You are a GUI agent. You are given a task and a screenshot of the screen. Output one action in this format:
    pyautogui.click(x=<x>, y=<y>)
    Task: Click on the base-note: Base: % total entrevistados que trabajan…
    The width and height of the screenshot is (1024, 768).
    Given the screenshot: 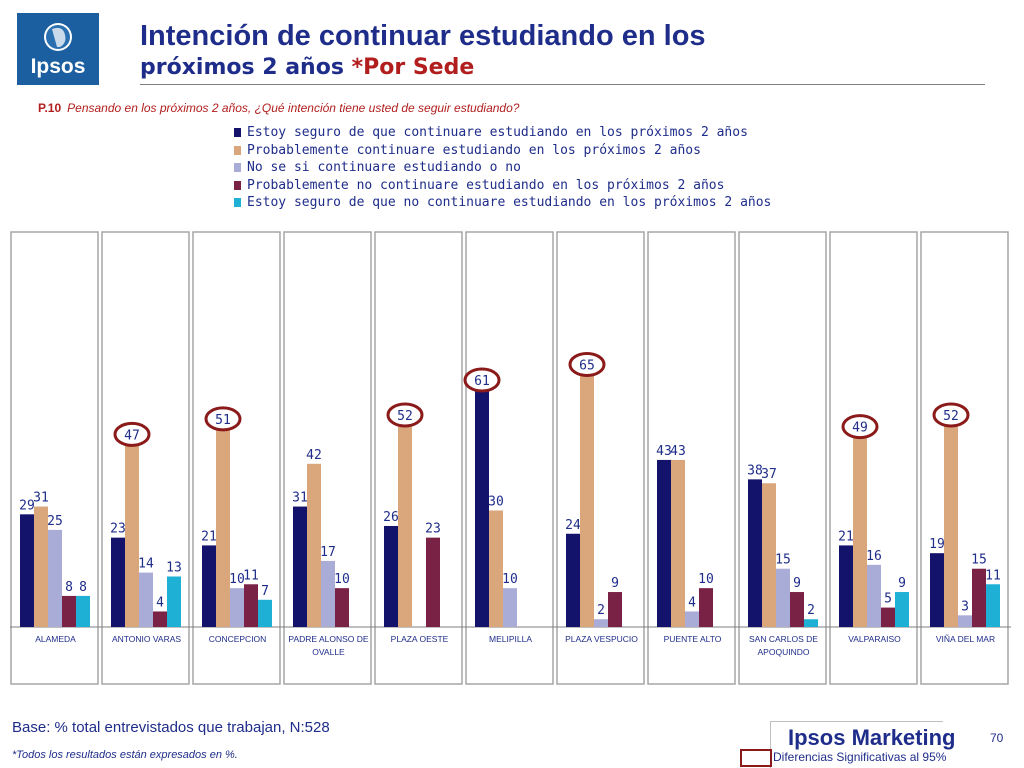 What is the action you would take?
    pyautogui.click(x=171, y=727)
    